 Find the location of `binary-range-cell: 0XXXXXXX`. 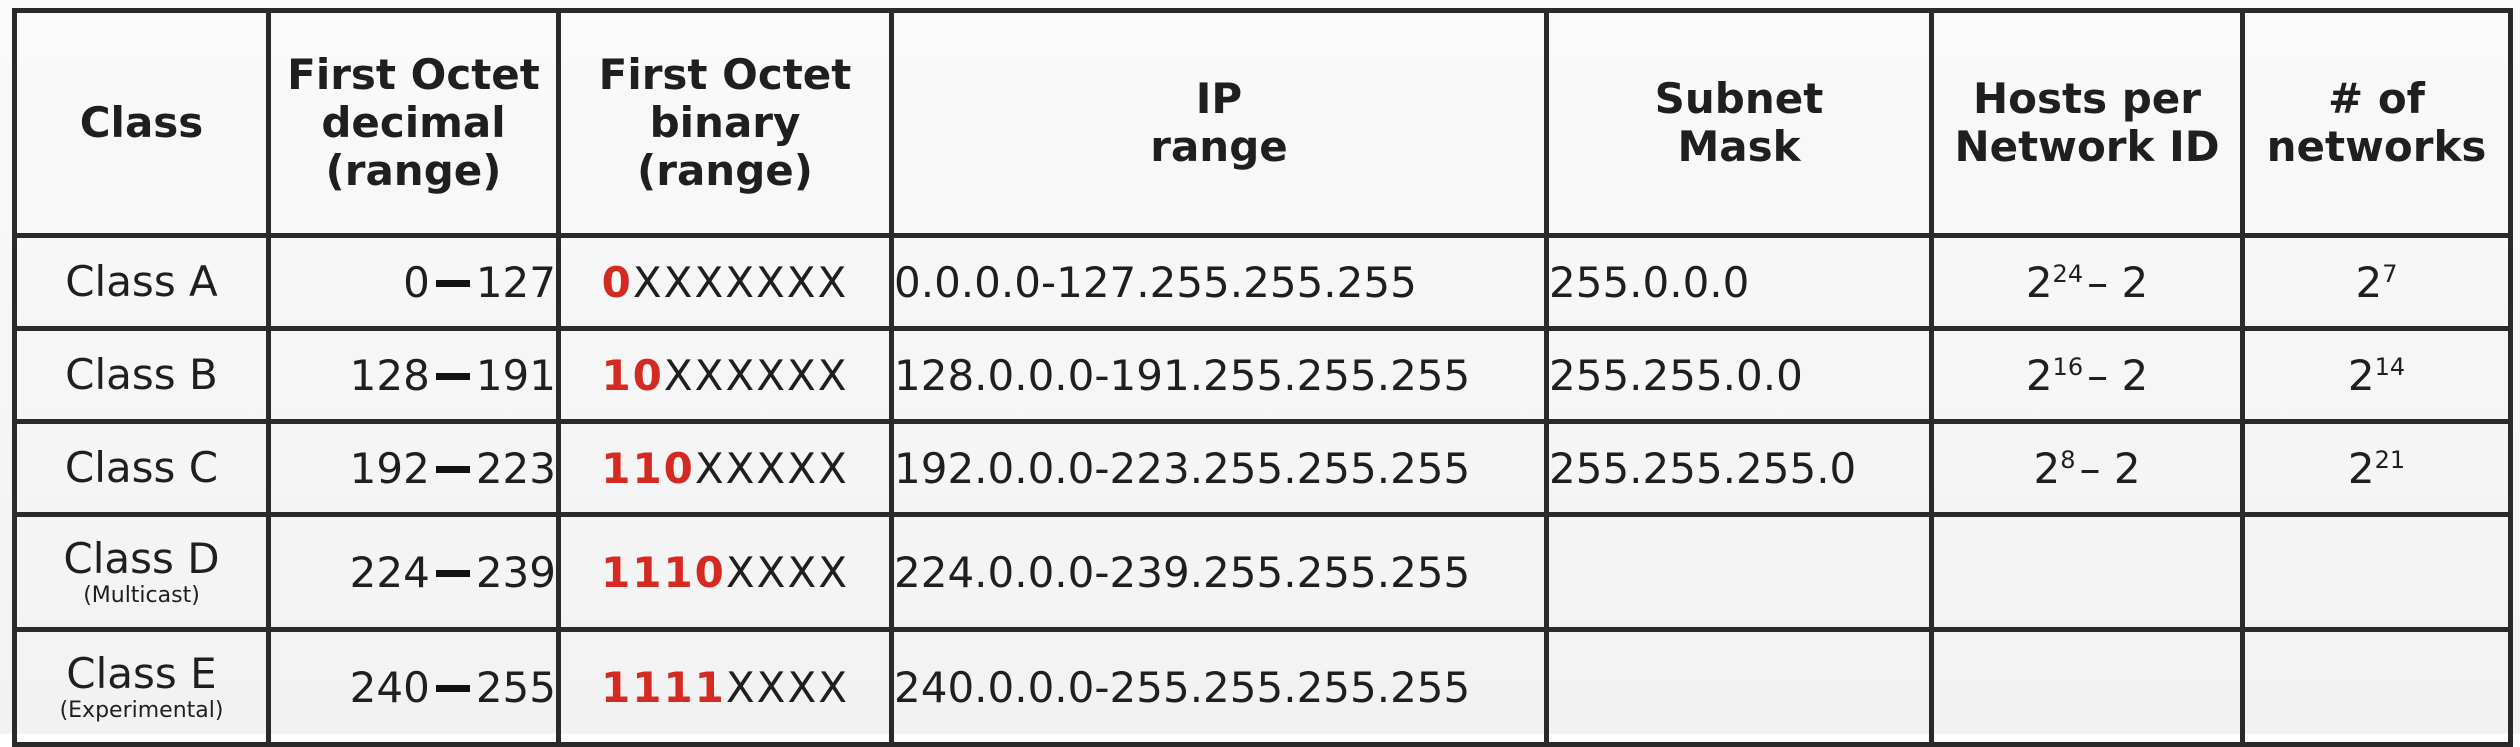

binary-range-cell: 0XXXXXXX is located at coordinates (725, 282).